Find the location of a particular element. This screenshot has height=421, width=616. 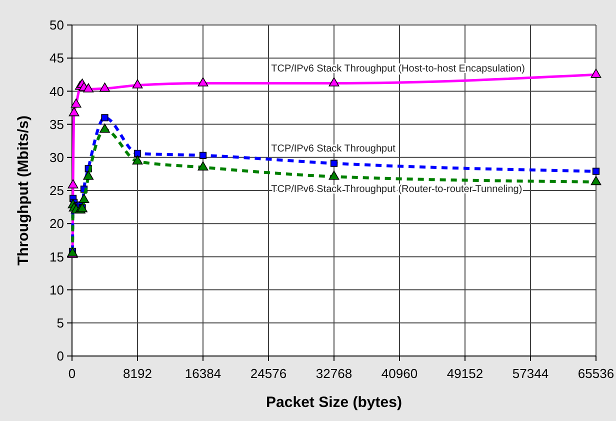

y-tick-label: 25 is located at coordinates (57, 190).